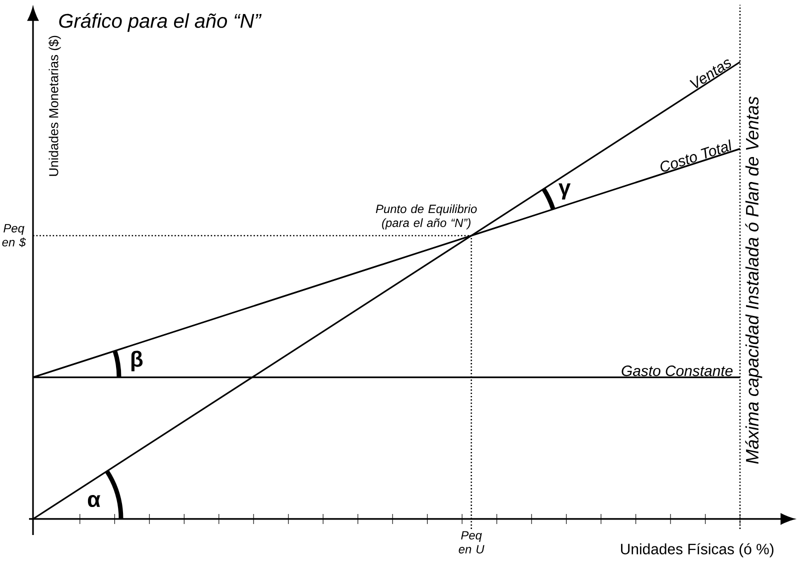  What do you see at coordinates (94, 501) in the screenshot?
I see `annotation: α` at bounding box center [94, 501].